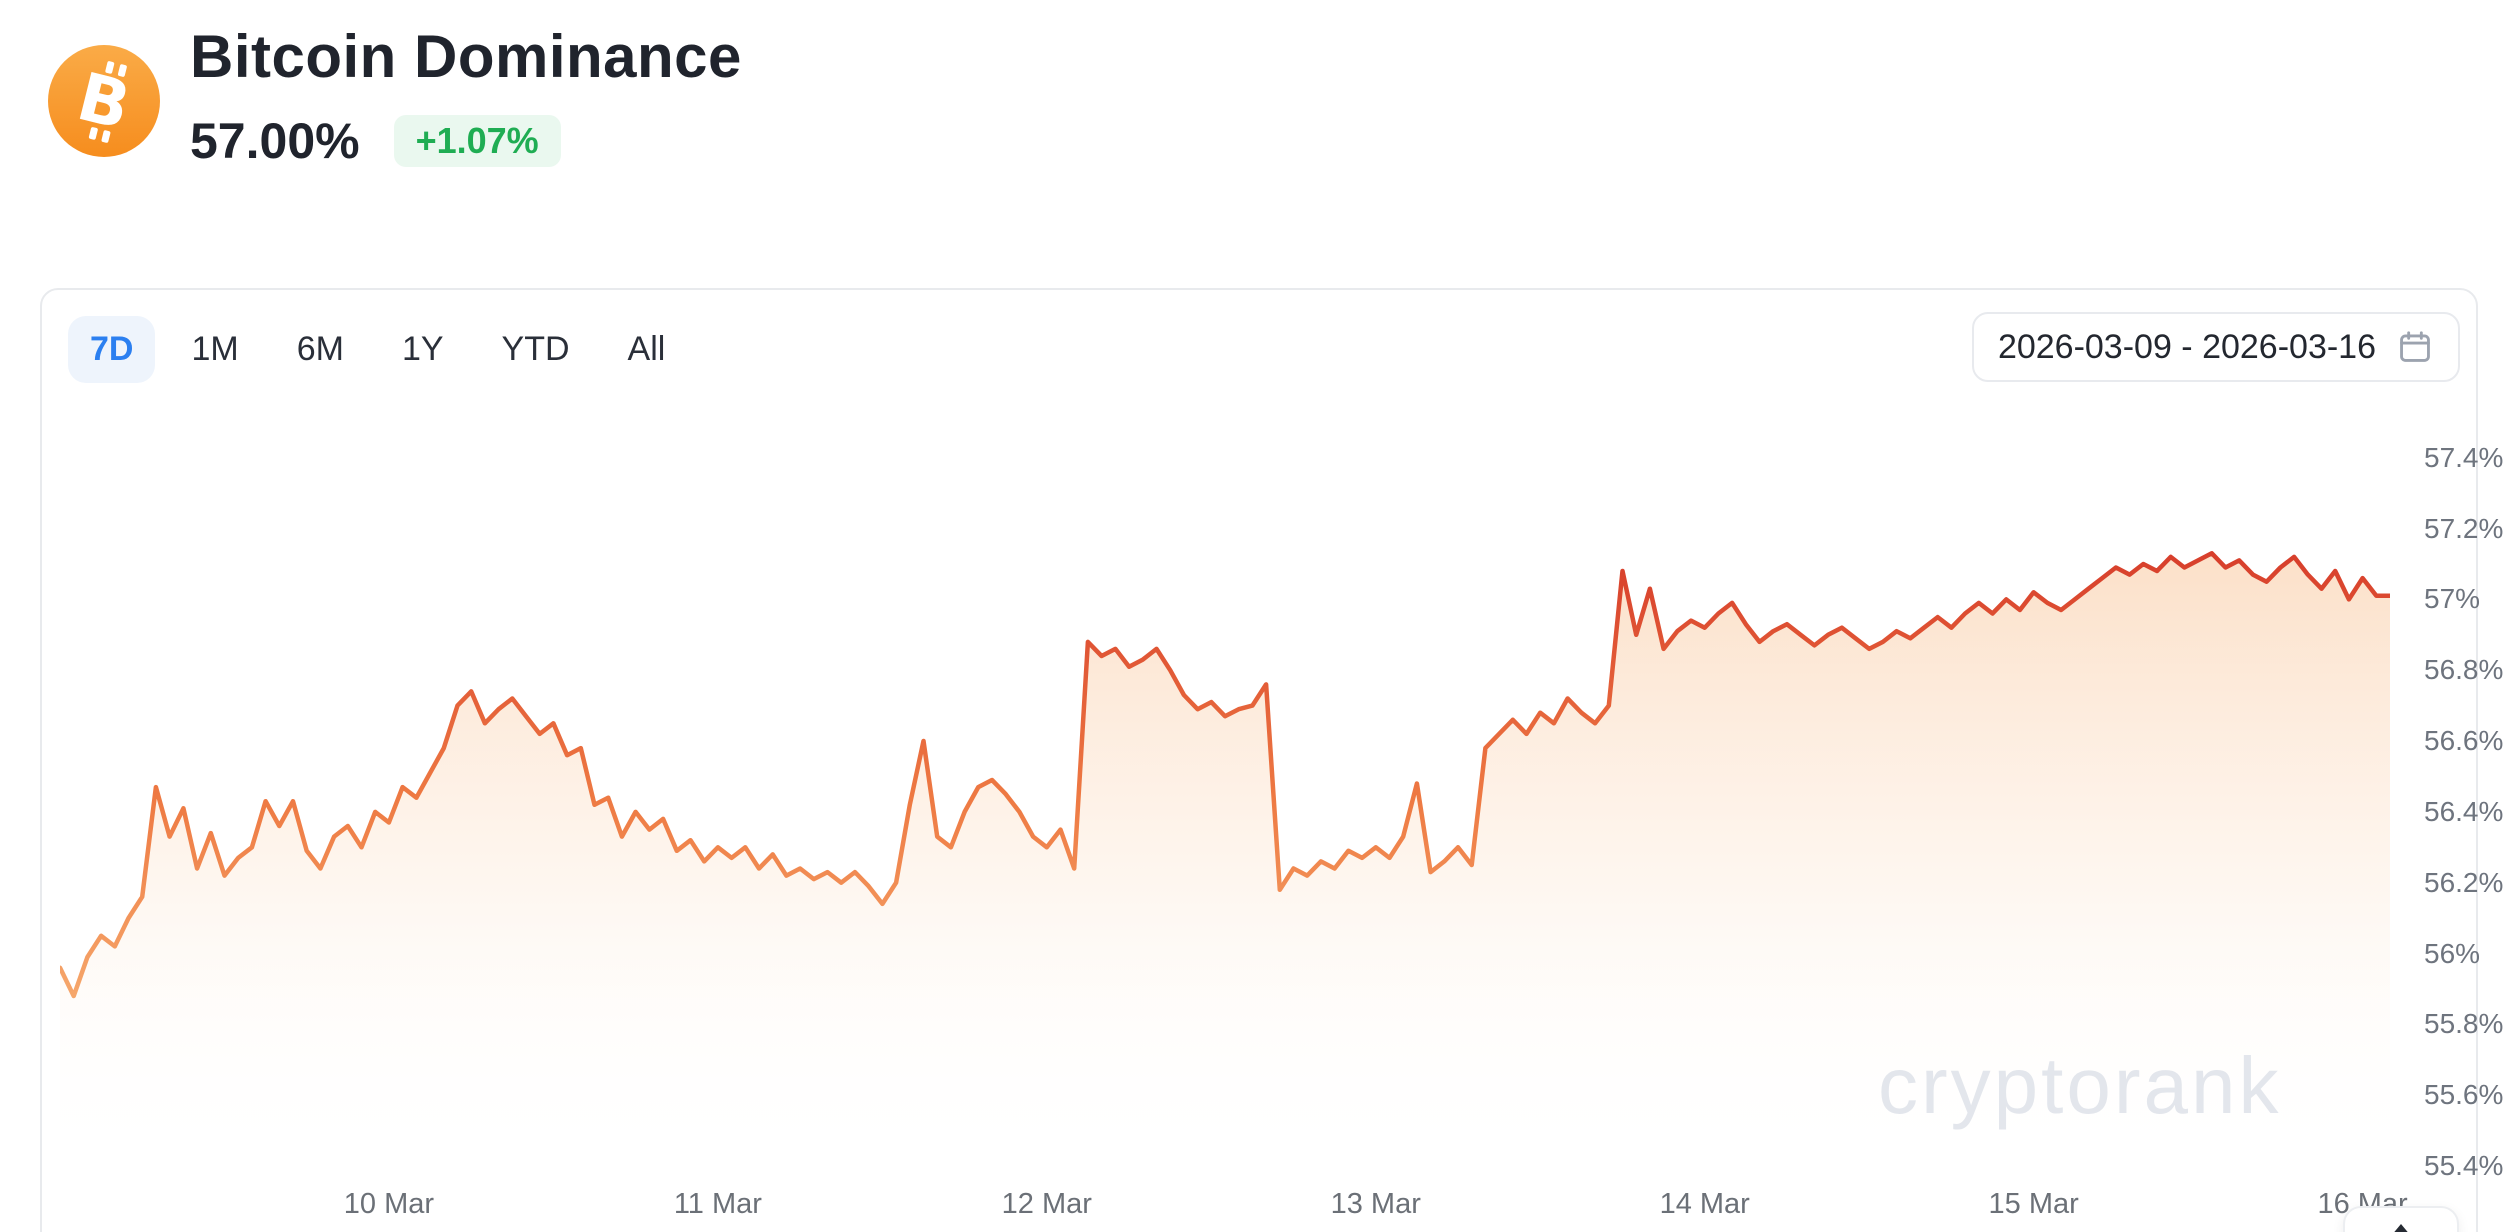 This screenshot has width=2514, height=1232. Describe the element at coordinates (104, 101) in the screenshot. I see `bitcoin-icon: B` at that location.